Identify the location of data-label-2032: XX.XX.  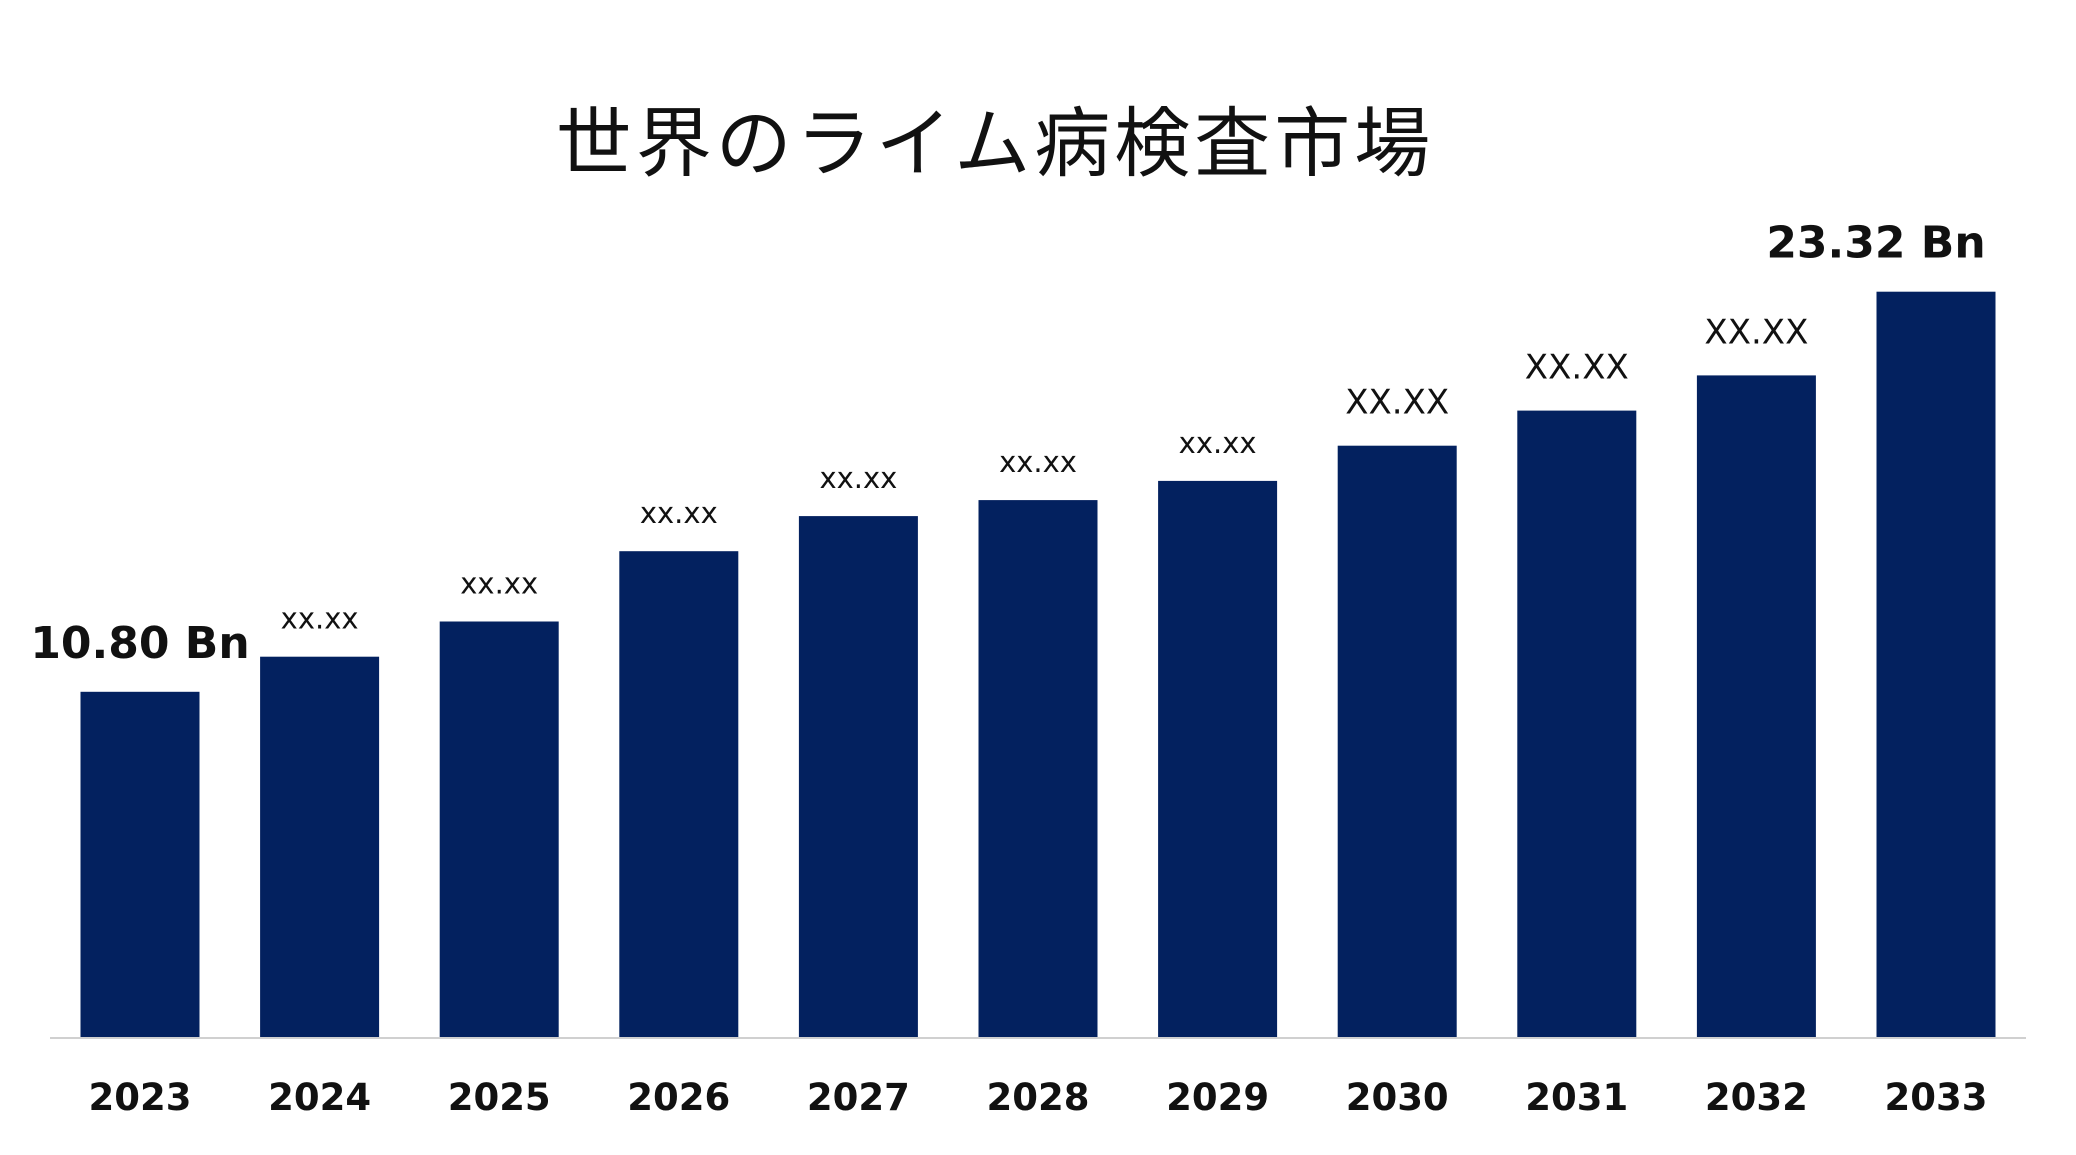
(1756, 332).